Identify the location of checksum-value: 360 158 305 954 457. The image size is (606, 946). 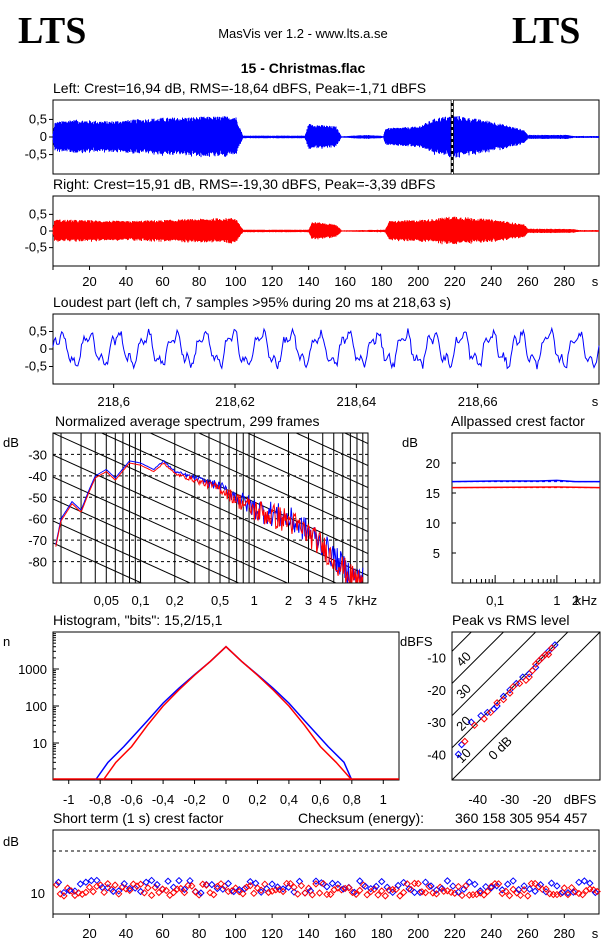
(521, 818).